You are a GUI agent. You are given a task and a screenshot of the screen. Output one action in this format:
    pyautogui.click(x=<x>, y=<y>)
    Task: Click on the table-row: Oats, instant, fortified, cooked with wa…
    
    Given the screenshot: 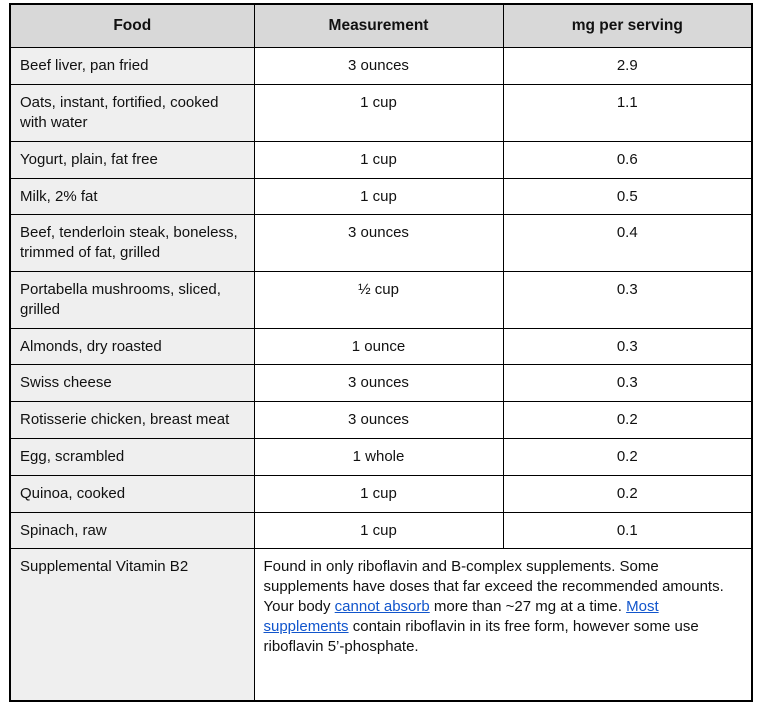 What is the action you would take?
    pyautogui.click(x=381, y=113)
    